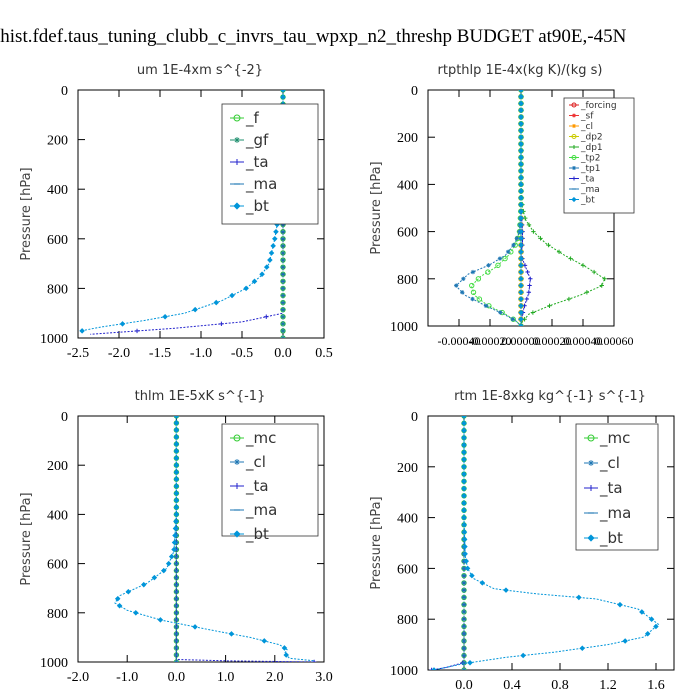  Describe the element at coordinates (591, 148) in the screenshot. I see `legend-label: _dp1` at that location.